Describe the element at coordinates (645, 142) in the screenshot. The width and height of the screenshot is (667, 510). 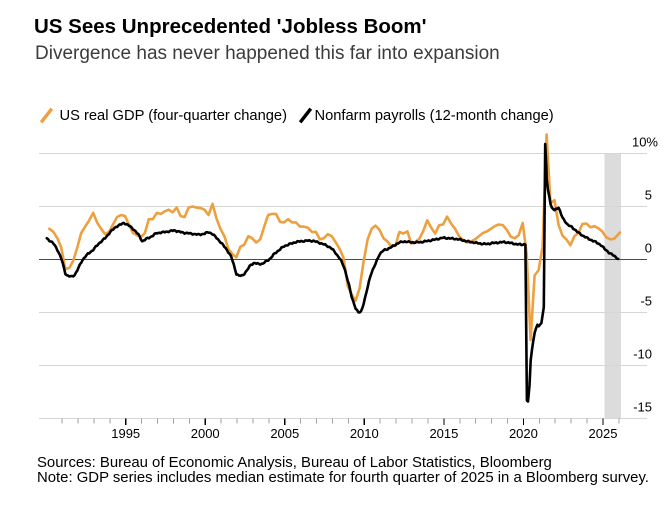
I see `svg-text: 10%` at that location.